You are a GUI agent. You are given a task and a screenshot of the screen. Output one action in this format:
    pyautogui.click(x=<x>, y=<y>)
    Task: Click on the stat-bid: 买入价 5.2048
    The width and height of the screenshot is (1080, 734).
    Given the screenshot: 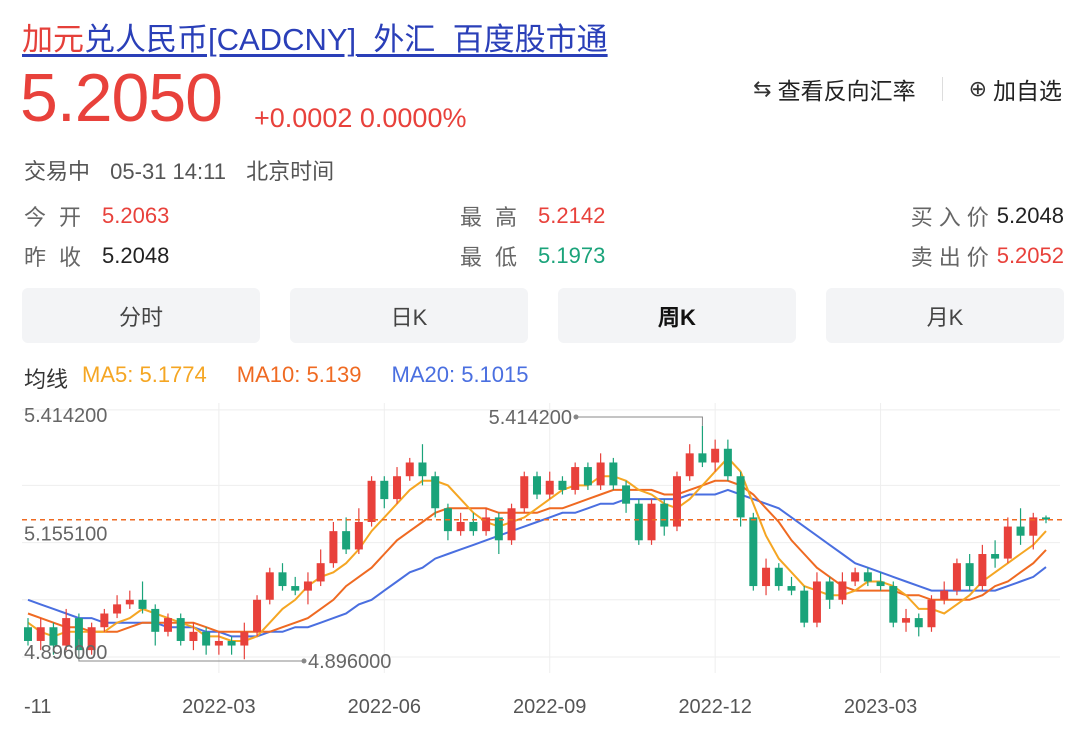 What is the action you would take?
    pyautogui.click(x=987, y=216)
    